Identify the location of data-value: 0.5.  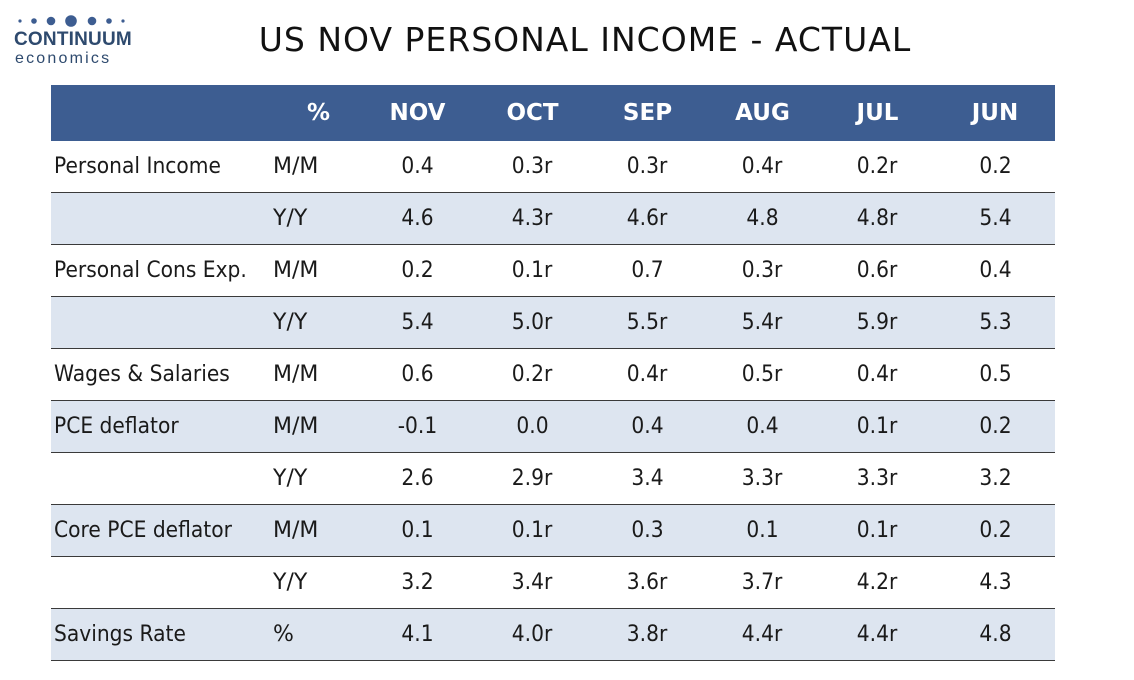
(995, 374).